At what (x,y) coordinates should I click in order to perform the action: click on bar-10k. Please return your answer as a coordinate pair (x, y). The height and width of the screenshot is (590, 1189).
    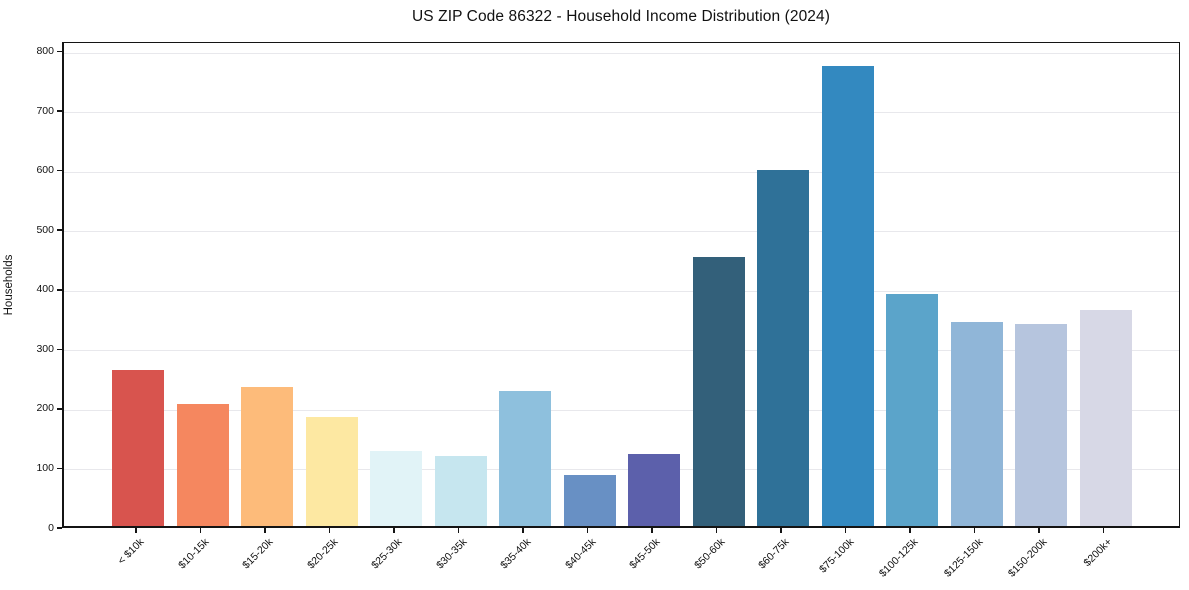
    Looking at the image, I should click on (138, 448).